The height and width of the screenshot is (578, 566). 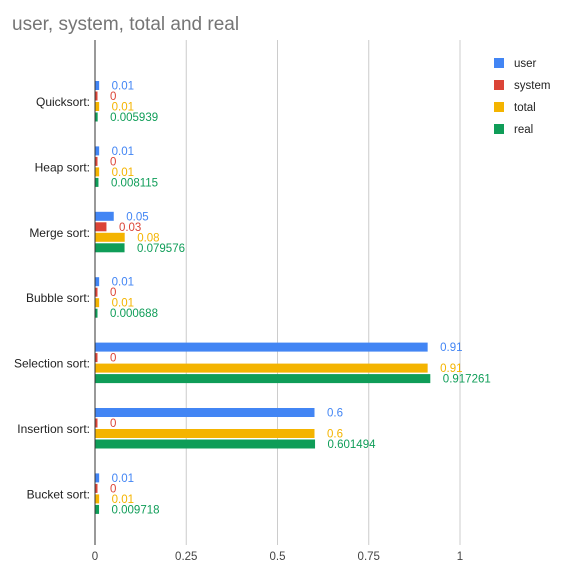 What do you see at coordinates (130, 228) in the screenshot?
I see `data-label-system: 0.03` at bounding box center [130, 228].